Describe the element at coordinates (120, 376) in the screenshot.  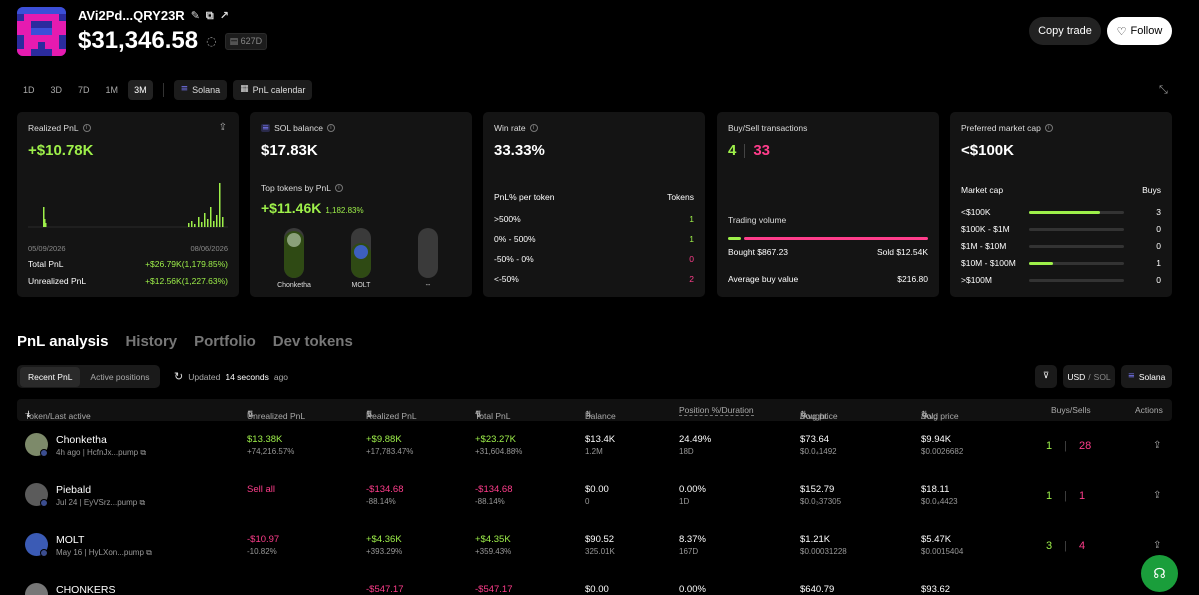
I see `subtab-active-positions: Active positions` at that location.